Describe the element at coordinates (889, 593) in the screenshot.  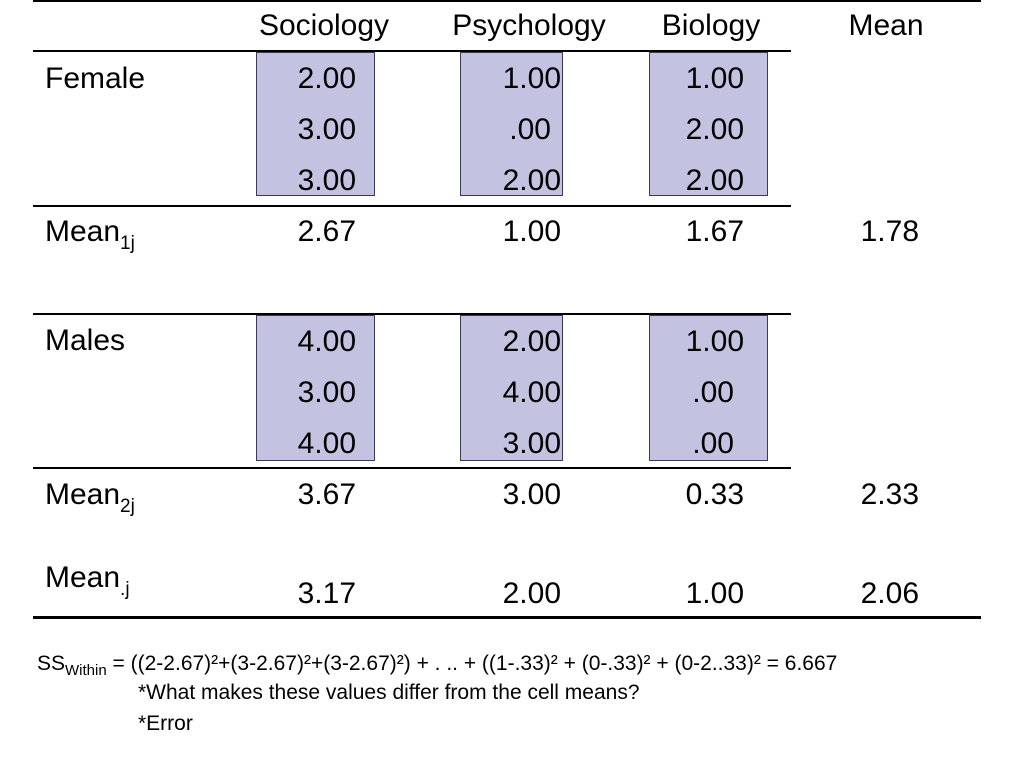
I see `mean-dot-j-overall: 2.06` at that location.